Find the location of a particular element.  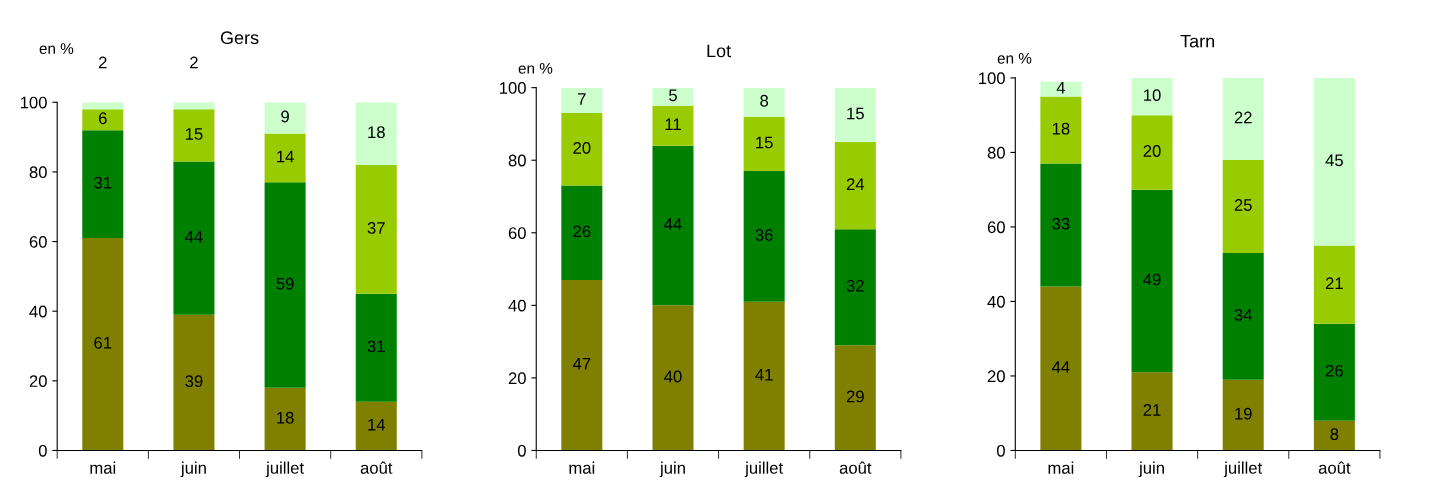

data-label: 34 is located at coordinates (1243, 315).